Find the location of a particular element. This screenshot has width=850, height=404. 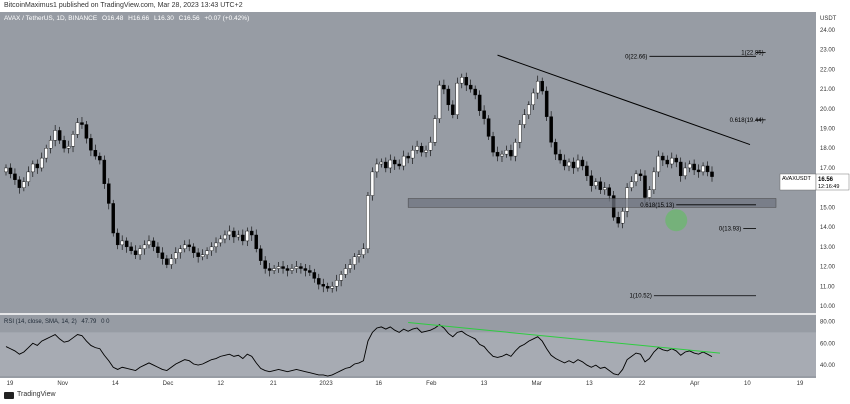

price-tick-label: 17.00 is located at coordinates (828, 169).